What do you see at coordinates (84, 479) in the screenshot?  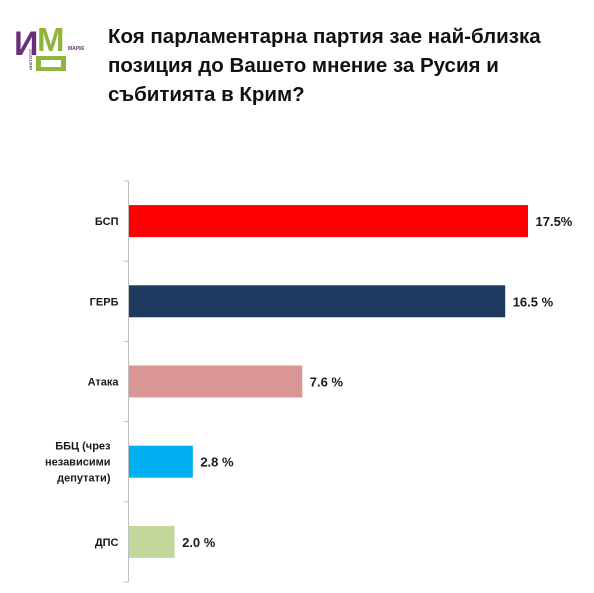 I see `category-label-line: депутати)` at bounding box center [84, 479].